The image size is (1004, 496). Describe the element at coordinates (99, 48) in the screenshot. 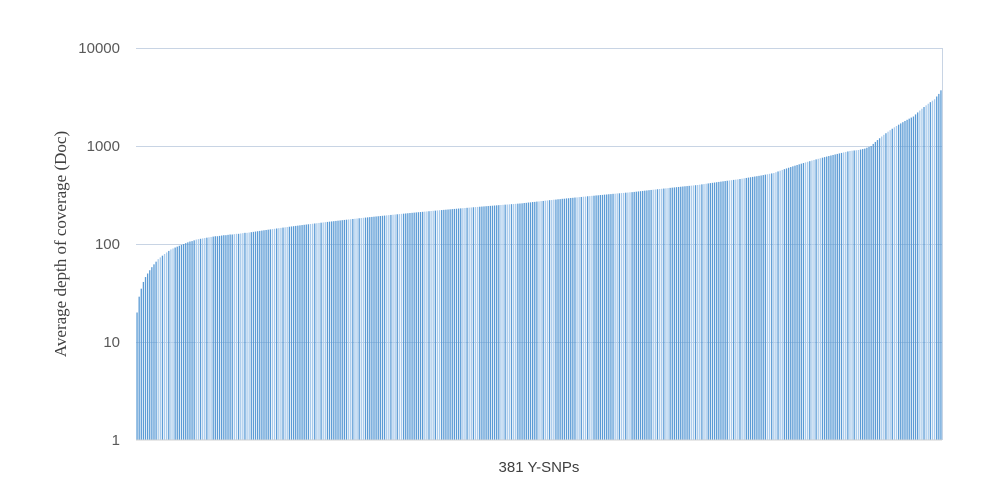

I see `y-tick-label: 10000` at that location.